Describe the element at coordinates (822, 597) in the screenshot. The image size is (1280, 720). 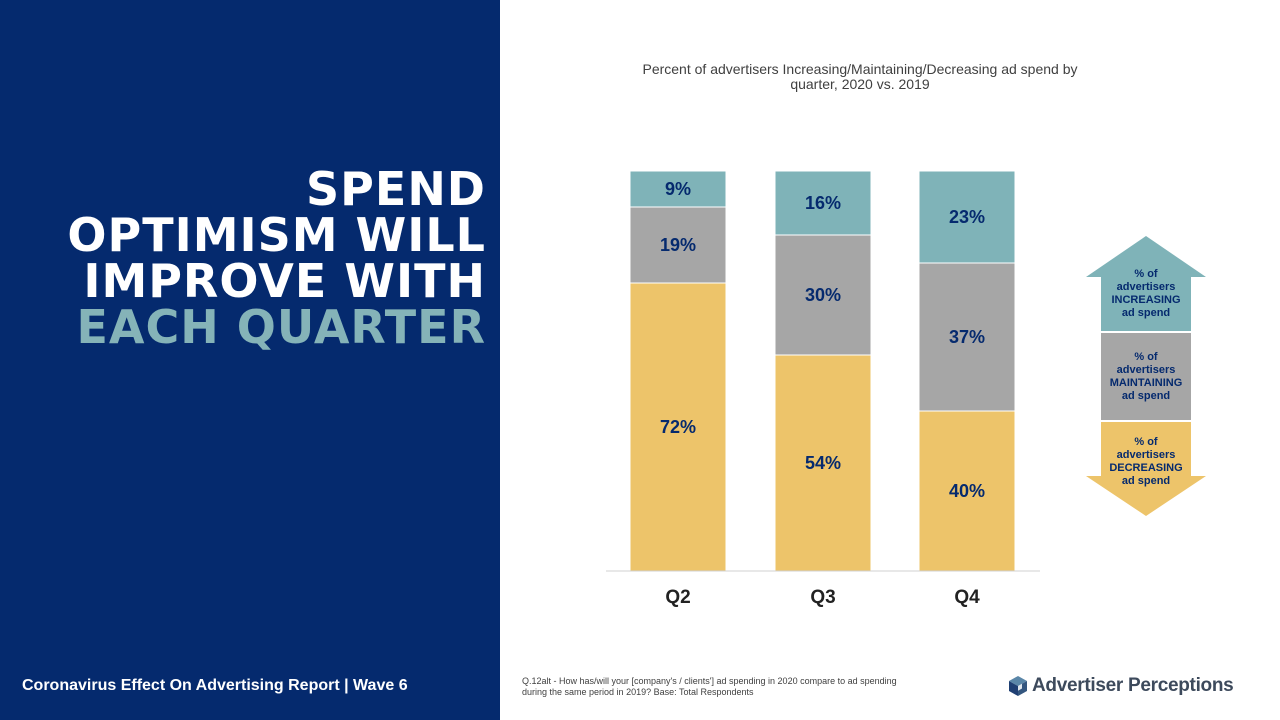
I see `category-label: Q3` at that location.